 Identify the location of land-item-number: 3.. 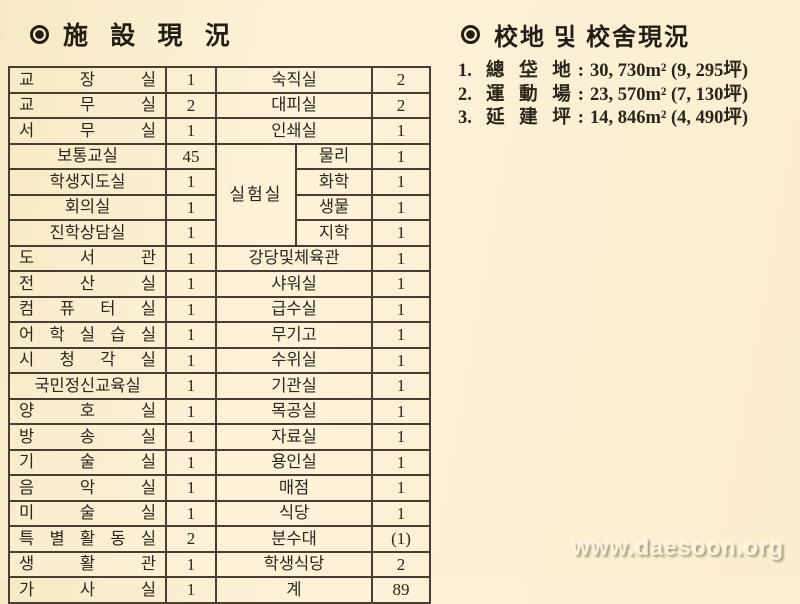
(465, 118).